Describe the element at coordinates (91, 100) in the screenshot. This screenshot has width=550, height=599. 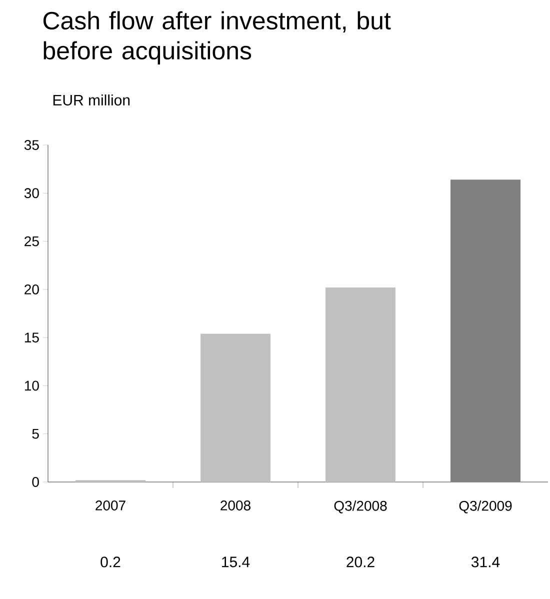
I see `y-axis-title: EUR million` at that location.